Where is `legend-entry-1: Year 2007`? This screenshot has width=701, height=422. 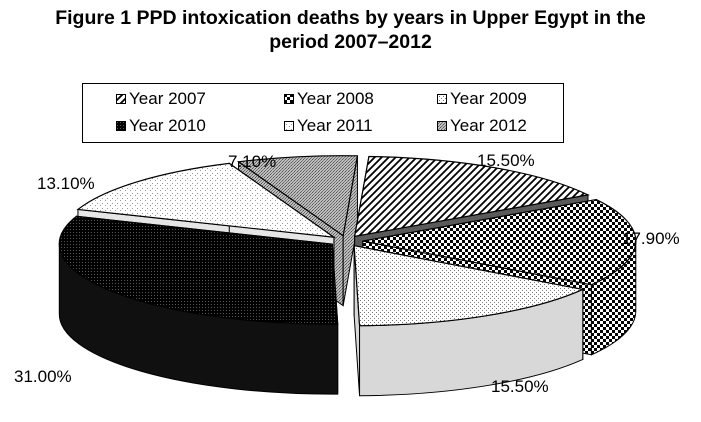 legend-entry-1: Year 2007 is located at coordinates (161, 99).